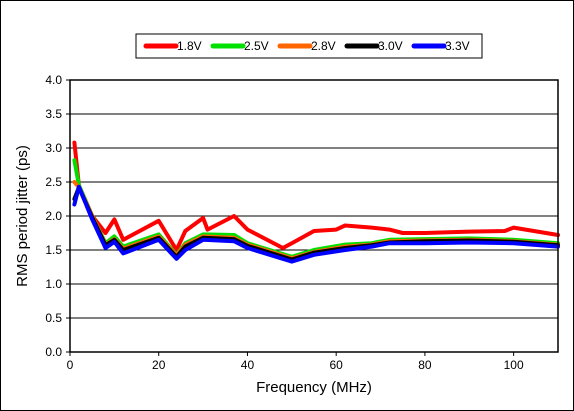 The image size is (574, 411). What do you see at coordinates (390, 46) in the screenshot?
I see `legend-label: 3.0V` at bounding box center [390, 46].